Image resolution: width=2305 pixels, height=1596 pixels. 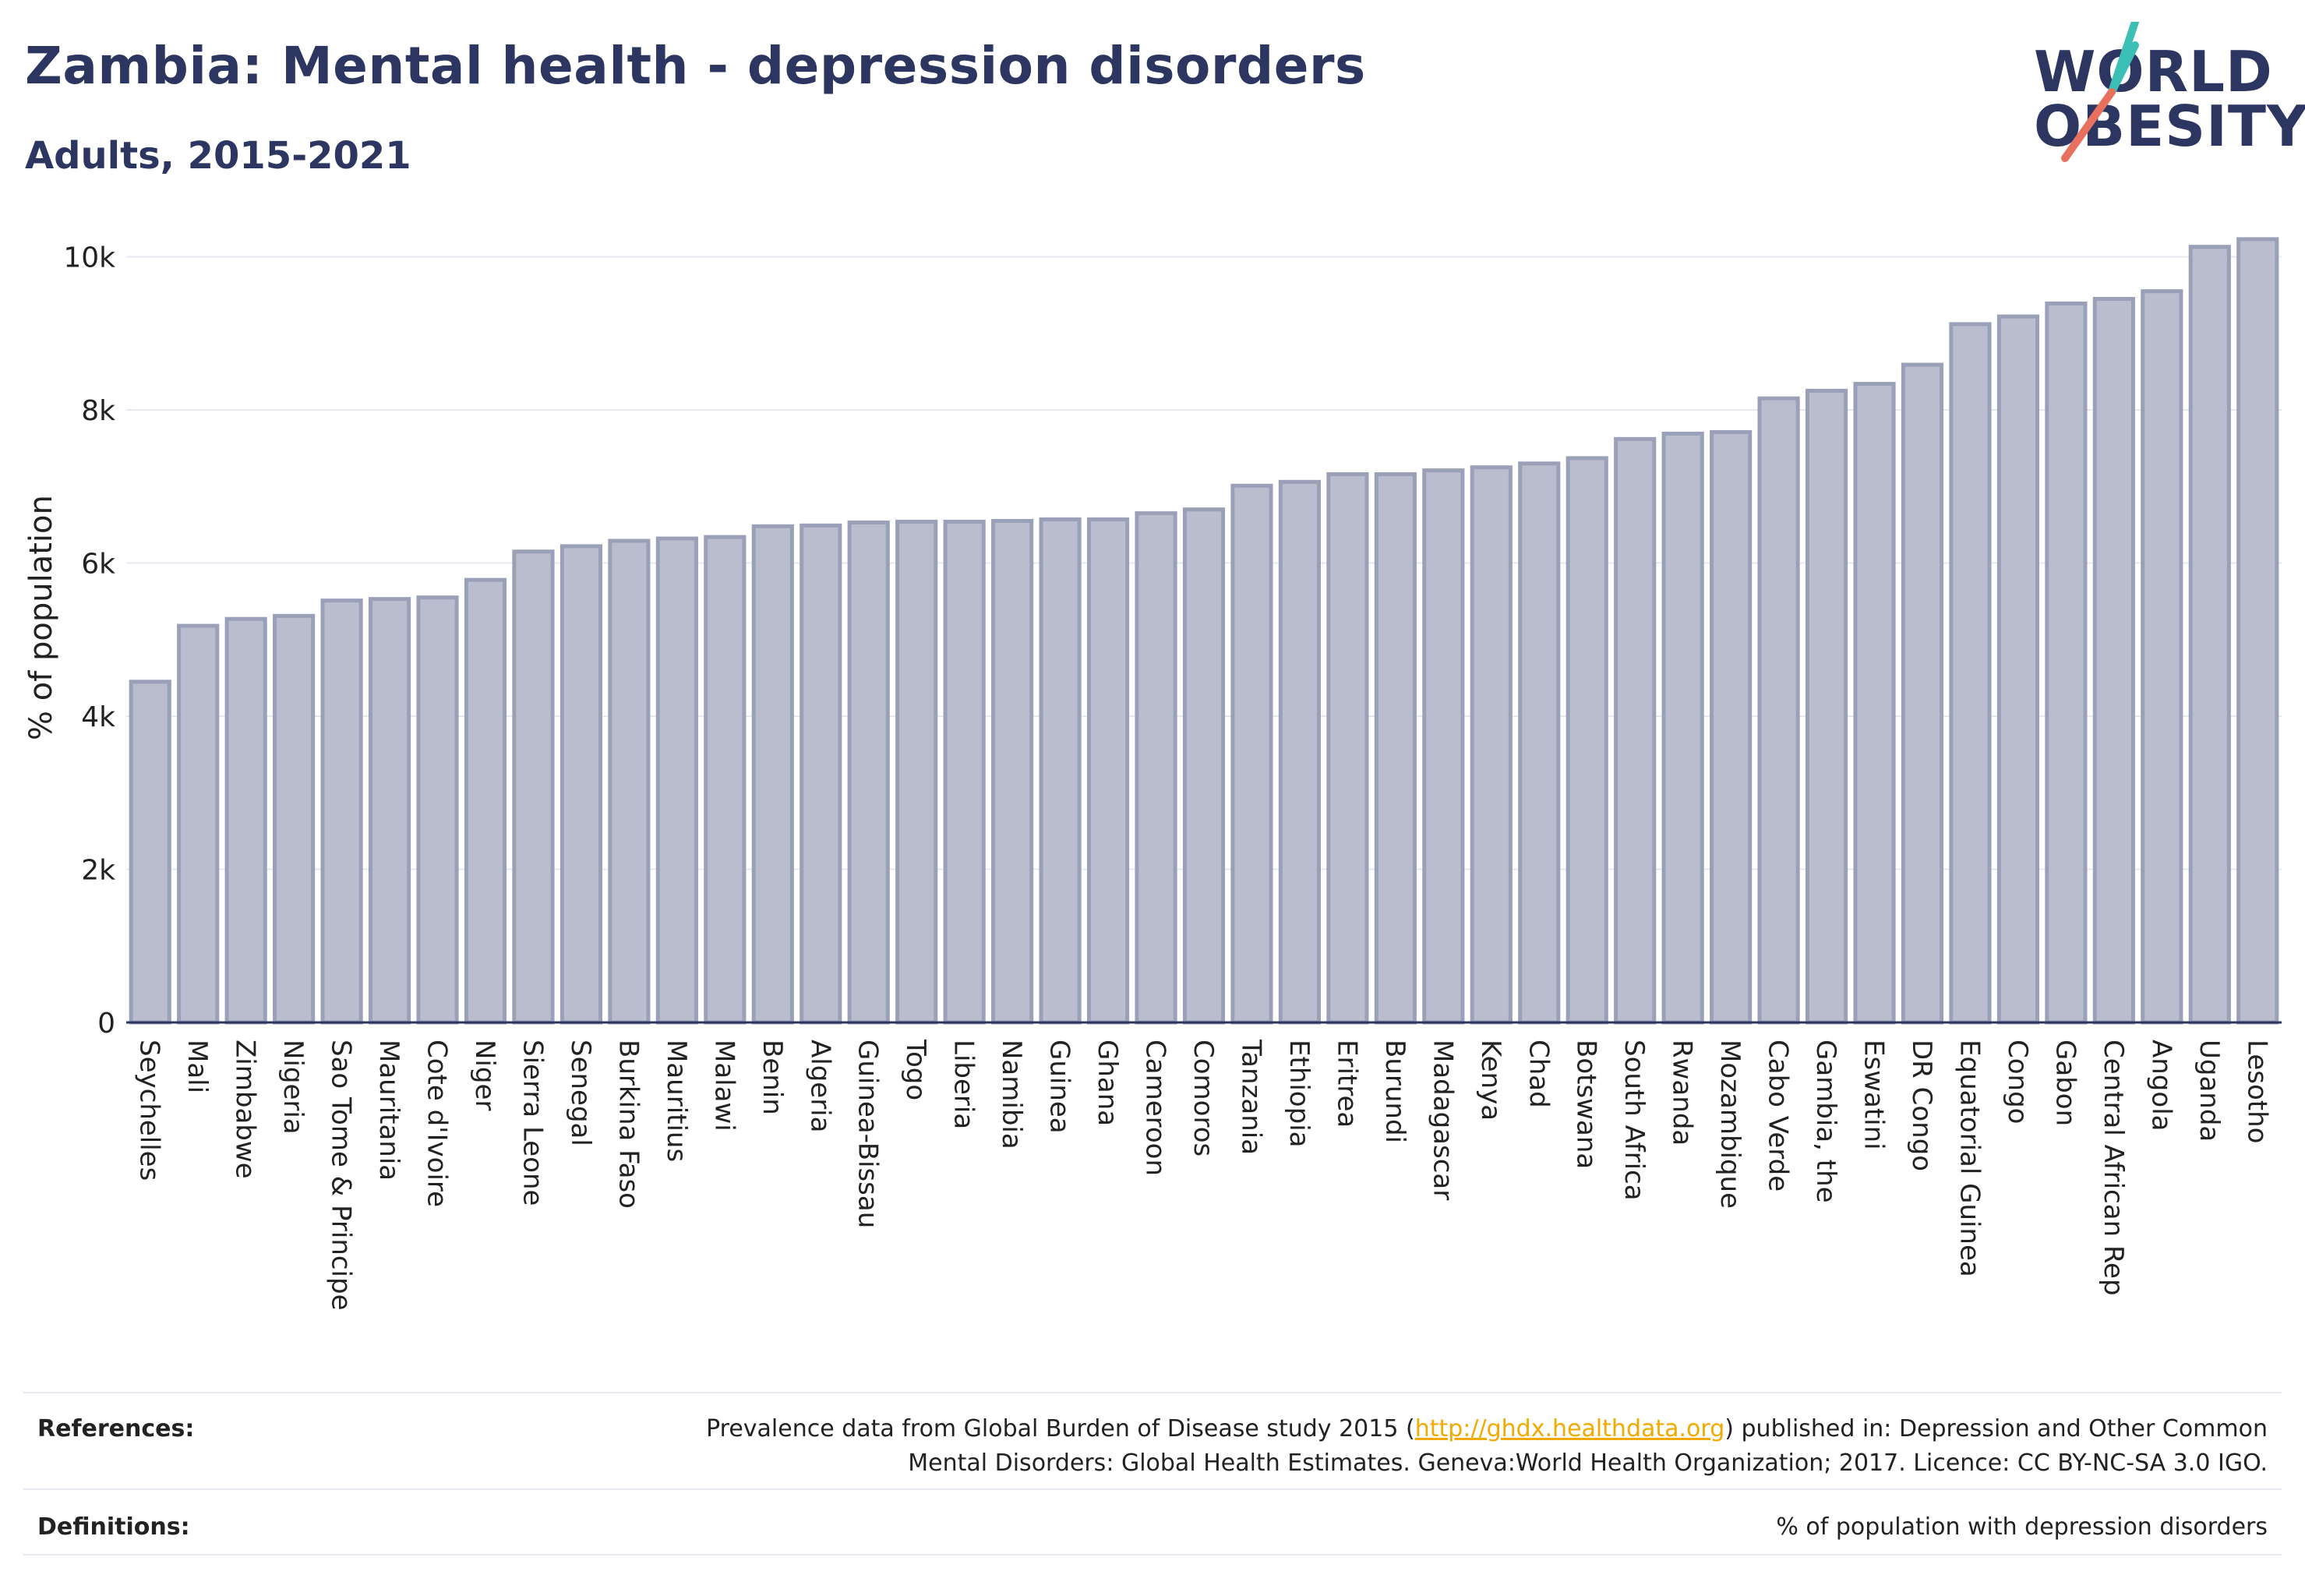 I want to click on x-tick-label: Burundi, so click(x=1394, y=1091).